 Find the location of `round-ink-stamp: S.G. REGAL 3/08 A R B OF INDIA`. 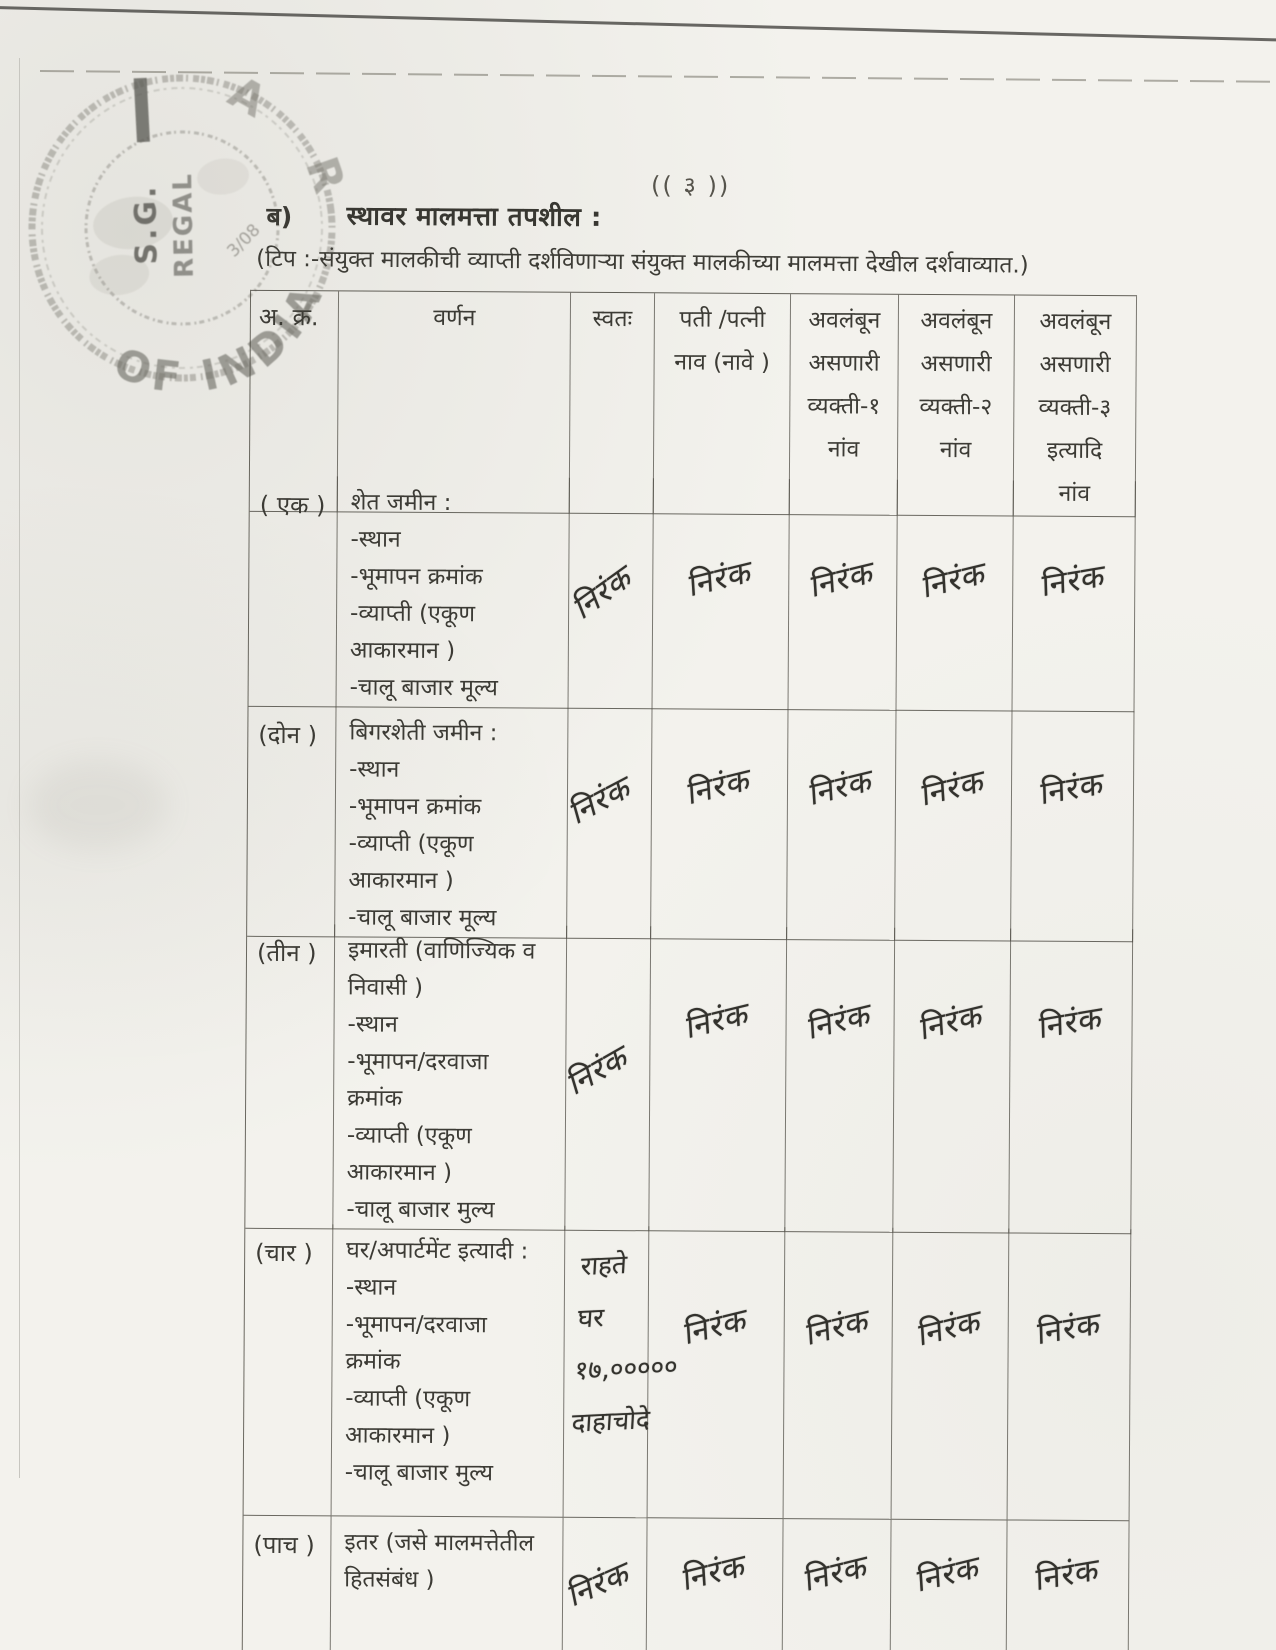

round-ink-stamp: S.G. REGAL 3/08 A R B OF INDIA is located at coordinates (185, 223).